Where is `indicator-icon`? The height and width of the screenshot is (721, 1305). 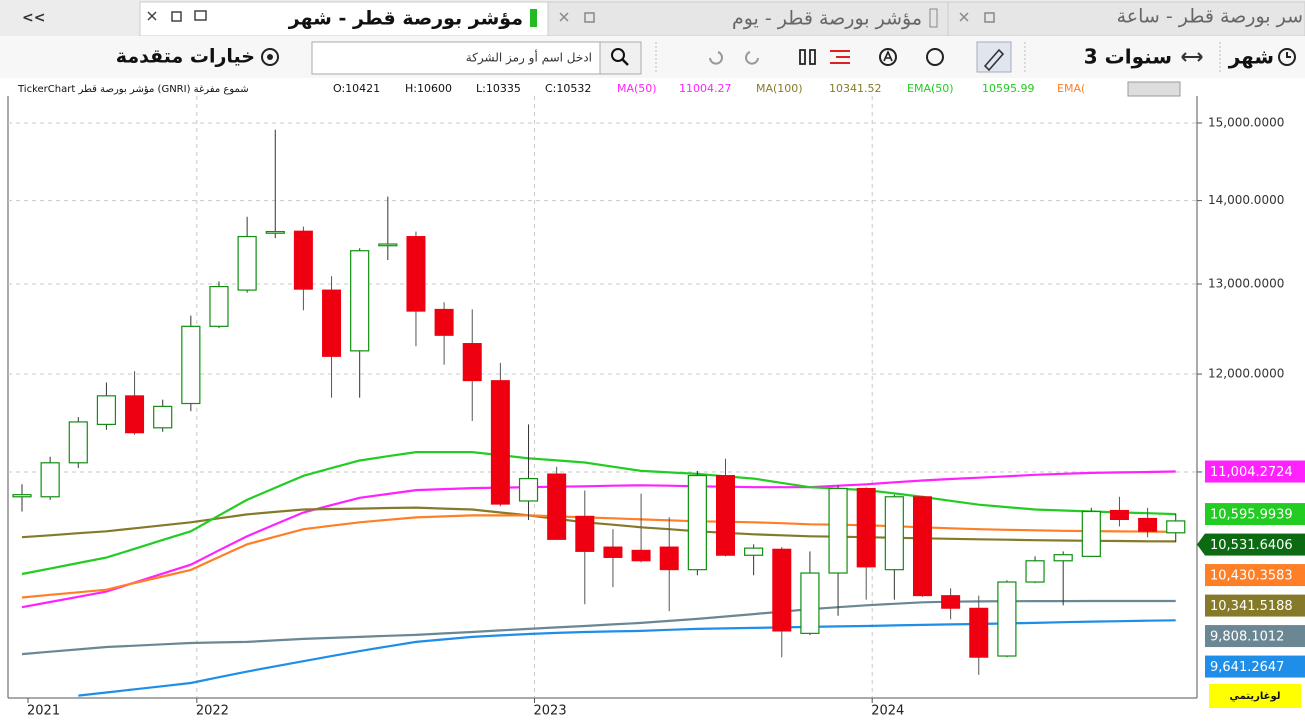
indicator-icon is located at coordinates (935, 57).